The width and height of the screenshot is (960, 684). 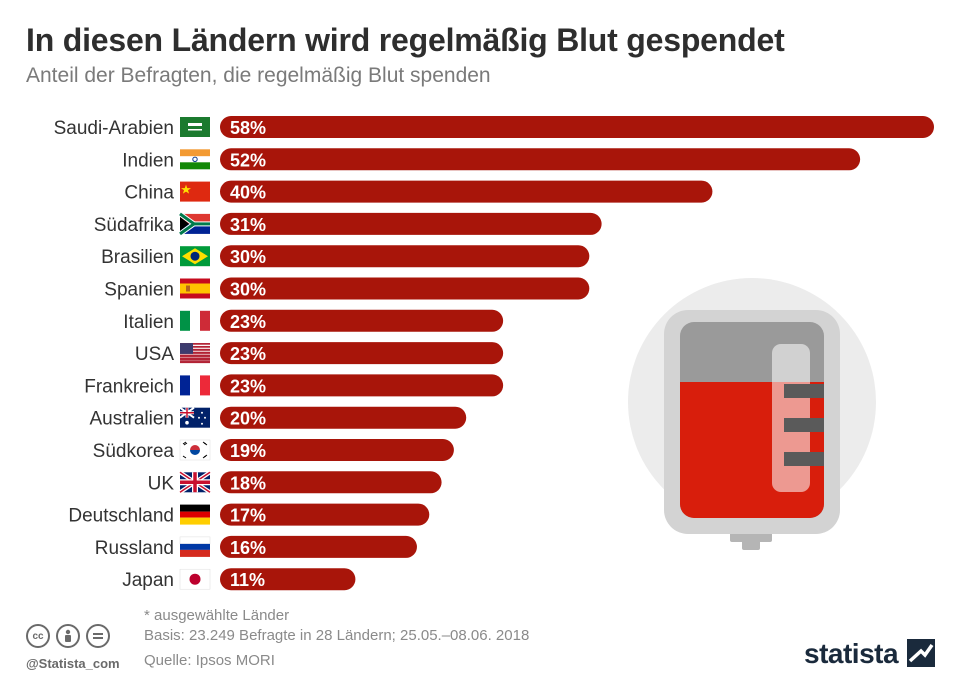 I want to click on saudi-arabia-flag-icon, so click(x=195, y=127).